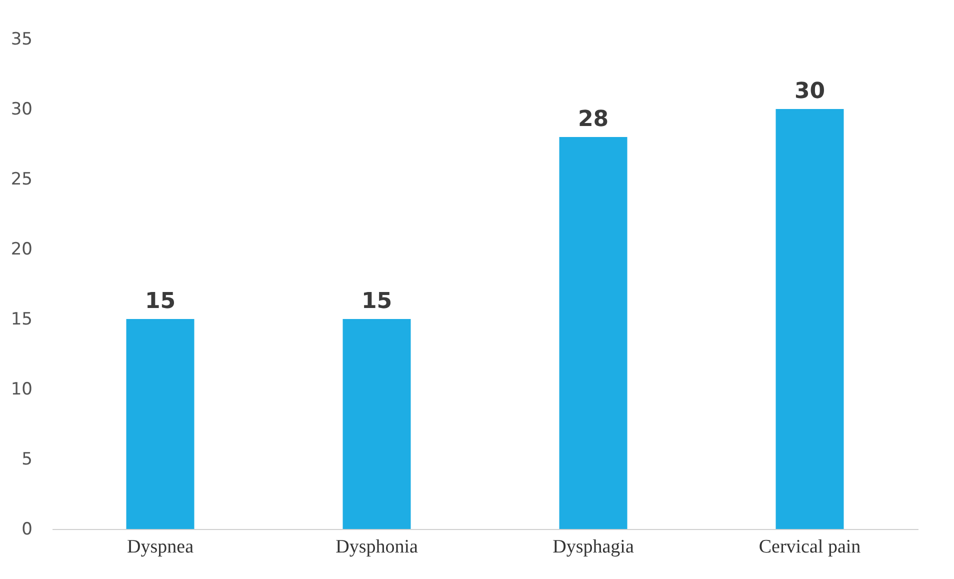 The height and width of the screenshot is (579, 954). What do you see at coordinates (27, 460) in the screenshot?
I see `y-tick-label: 5` at bounding box center [27, 460].